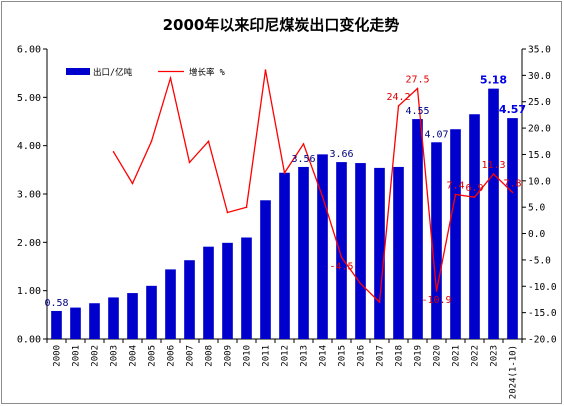 This screenshot has width=564, height=406. Describe the element at coordinates (305, 356) in the screenshot. I see `x-tick-label: 2013` at that location.